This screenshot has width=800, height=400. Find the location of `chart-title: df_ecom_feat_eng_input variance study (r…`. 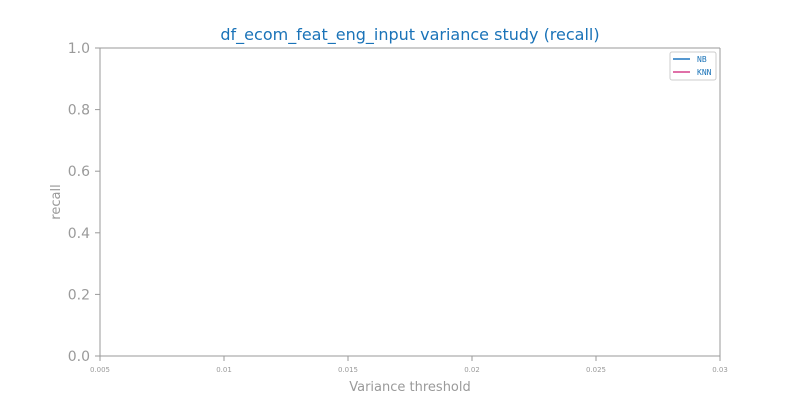

chart-title: df_ecom_feat_eng_input variance study (r… is located at coordinates (409, 35).